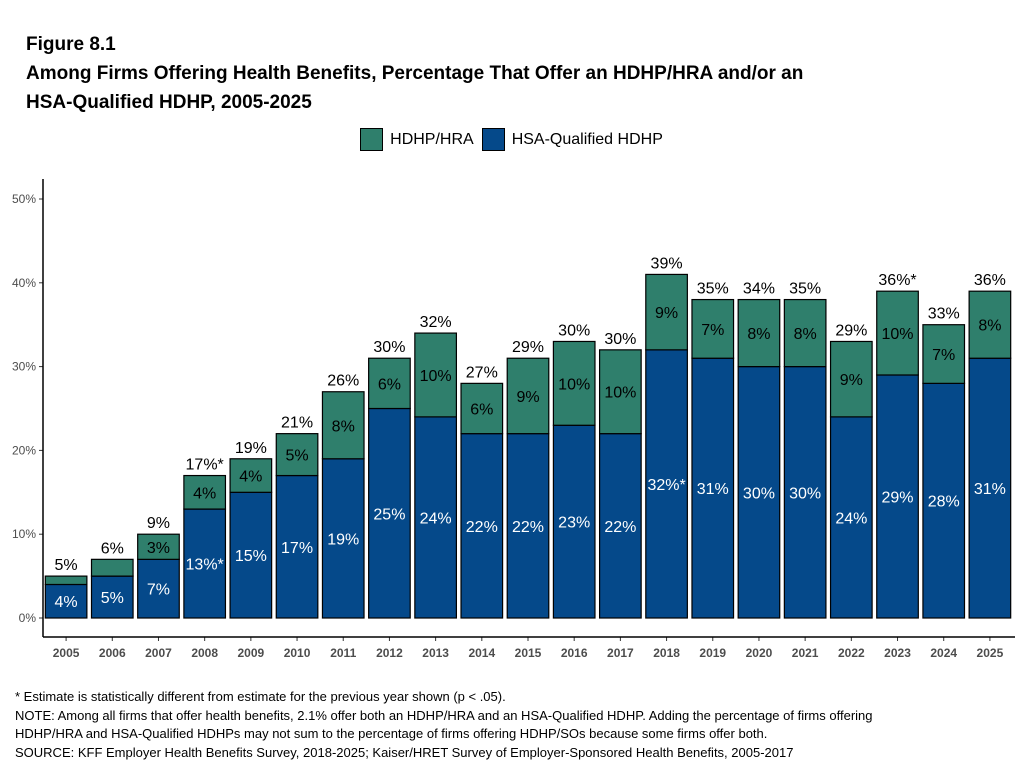 The image size is (1023, 770). Describe the element at coordinates (482, 526) in the screenshot. I see `bar-hsa-2014` at that location.